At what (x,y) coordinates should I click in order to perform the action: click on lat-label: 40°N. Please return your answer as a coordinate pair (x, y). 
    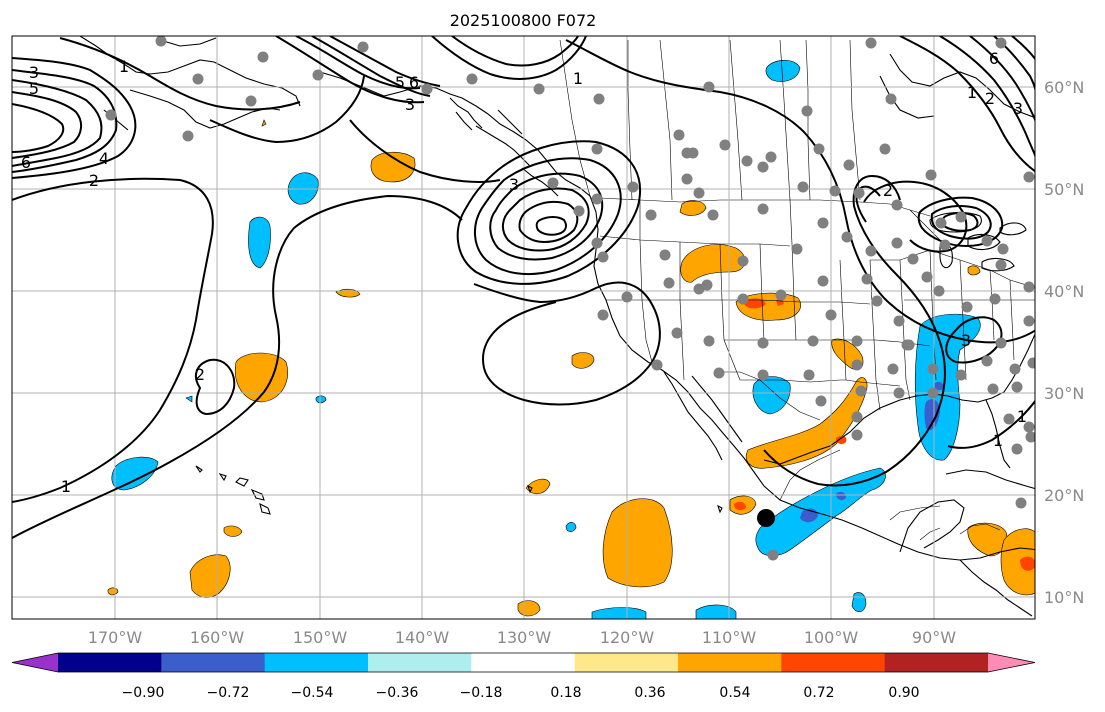
    Looking at the image, I should click on (1064, 291).